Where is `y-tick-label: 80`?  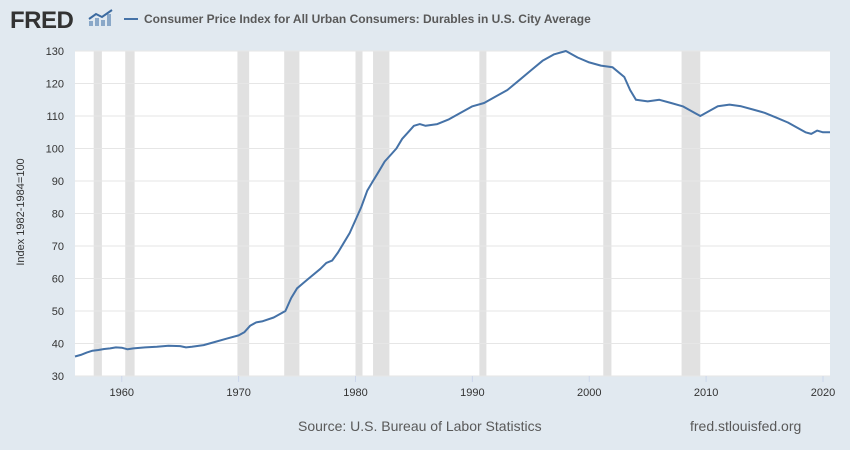 y-tick-label: 80 is located at coordinates (58, 215).